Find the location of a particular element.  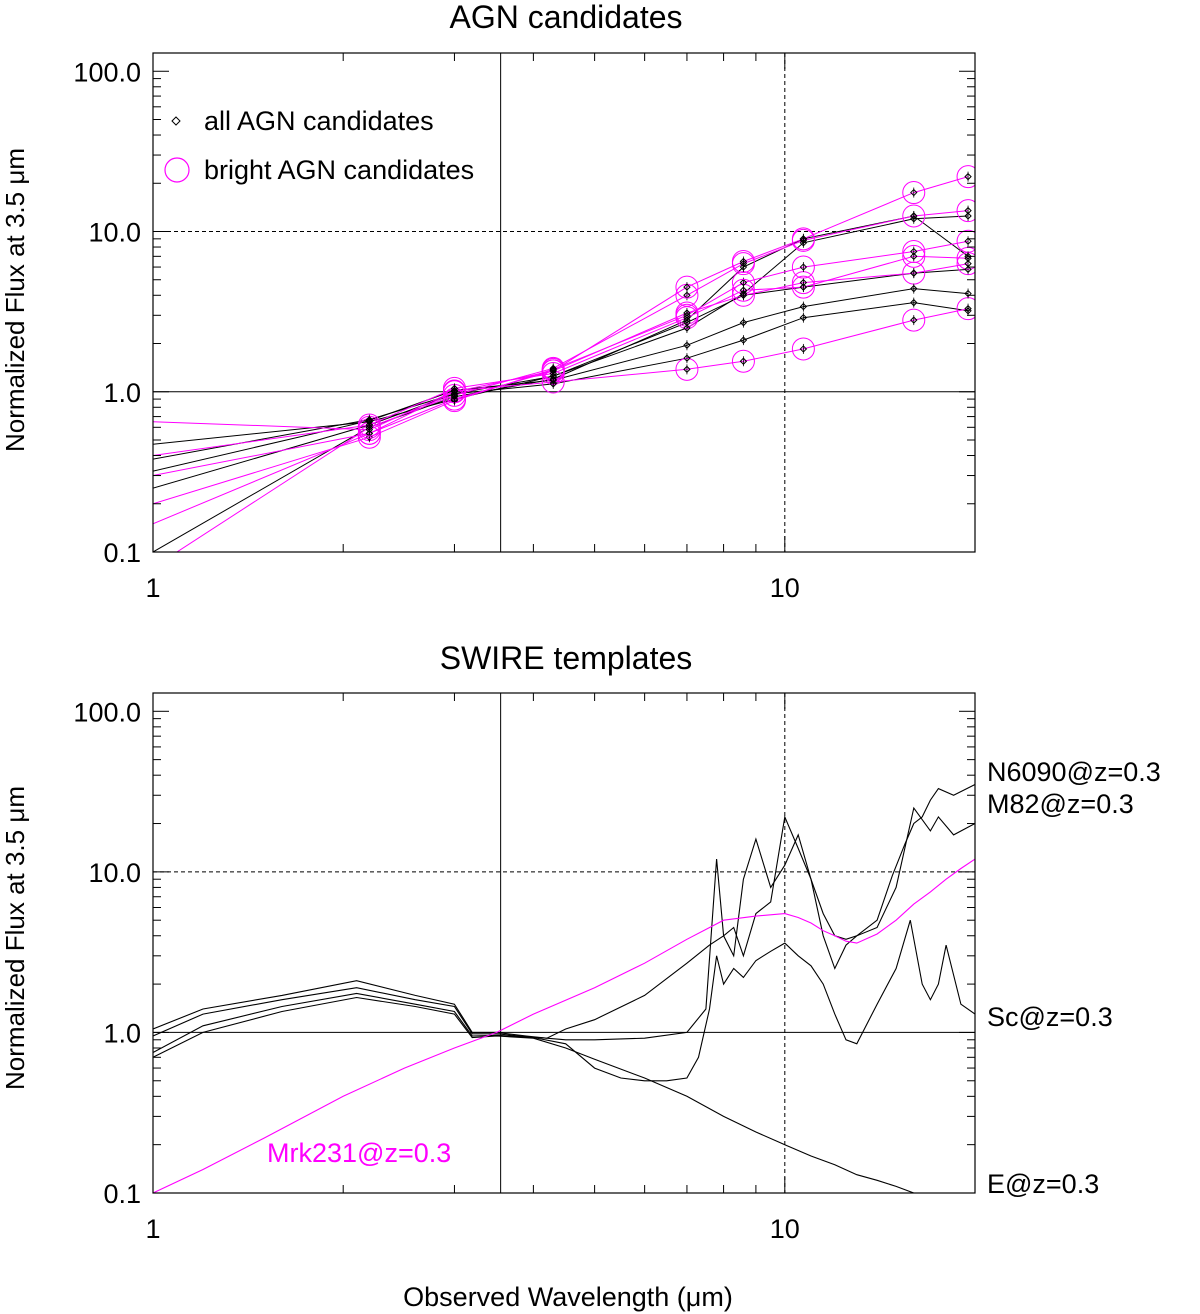

template-line-n6090 is located at coordinates (564, 911).